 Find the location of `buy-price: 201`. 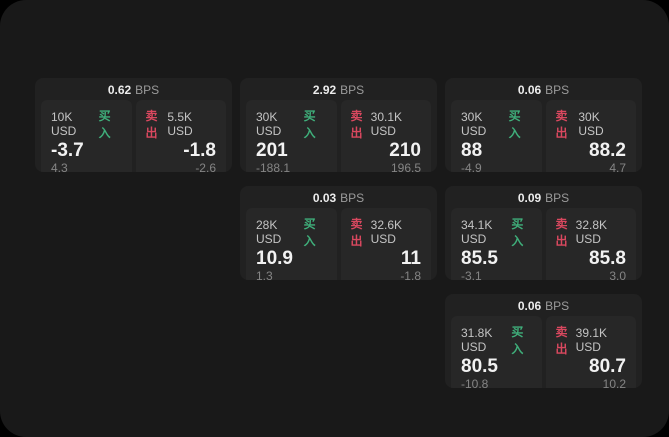

buy-price: 201 is located at coordinates (272, 150).